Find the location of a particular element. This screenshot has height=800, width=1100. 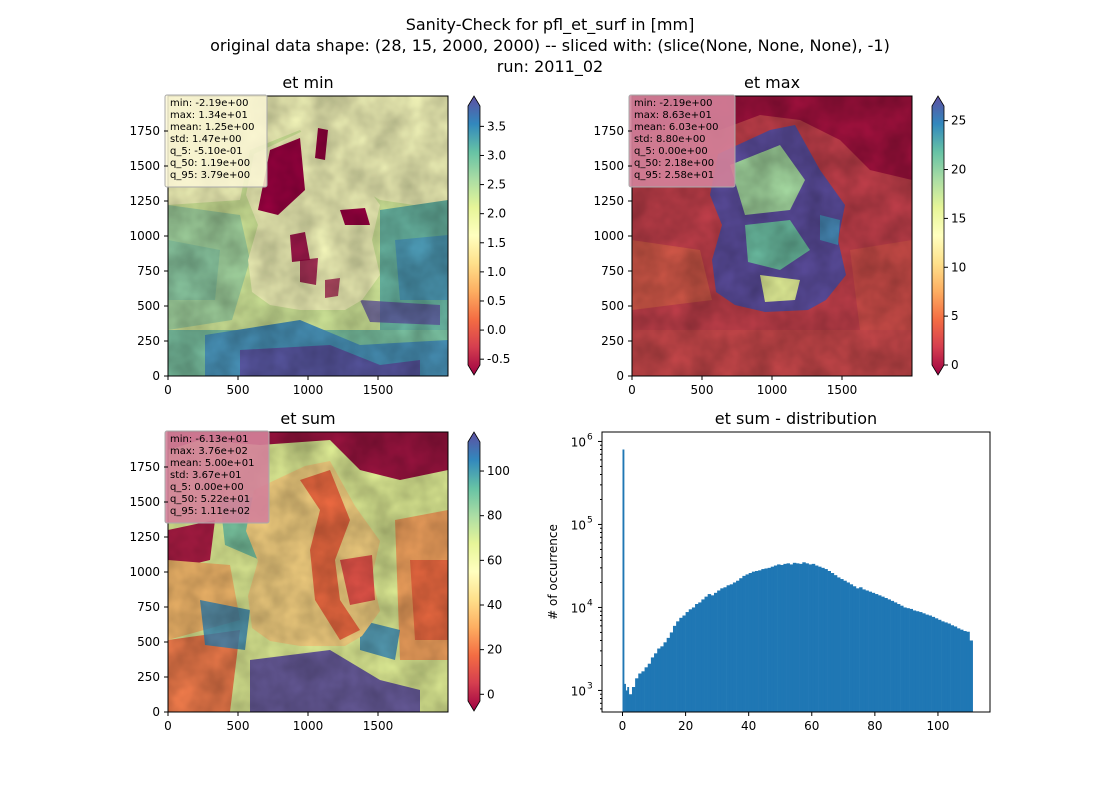

colorbar-tick-label: 1.5 is located at coordinates (496, 243).